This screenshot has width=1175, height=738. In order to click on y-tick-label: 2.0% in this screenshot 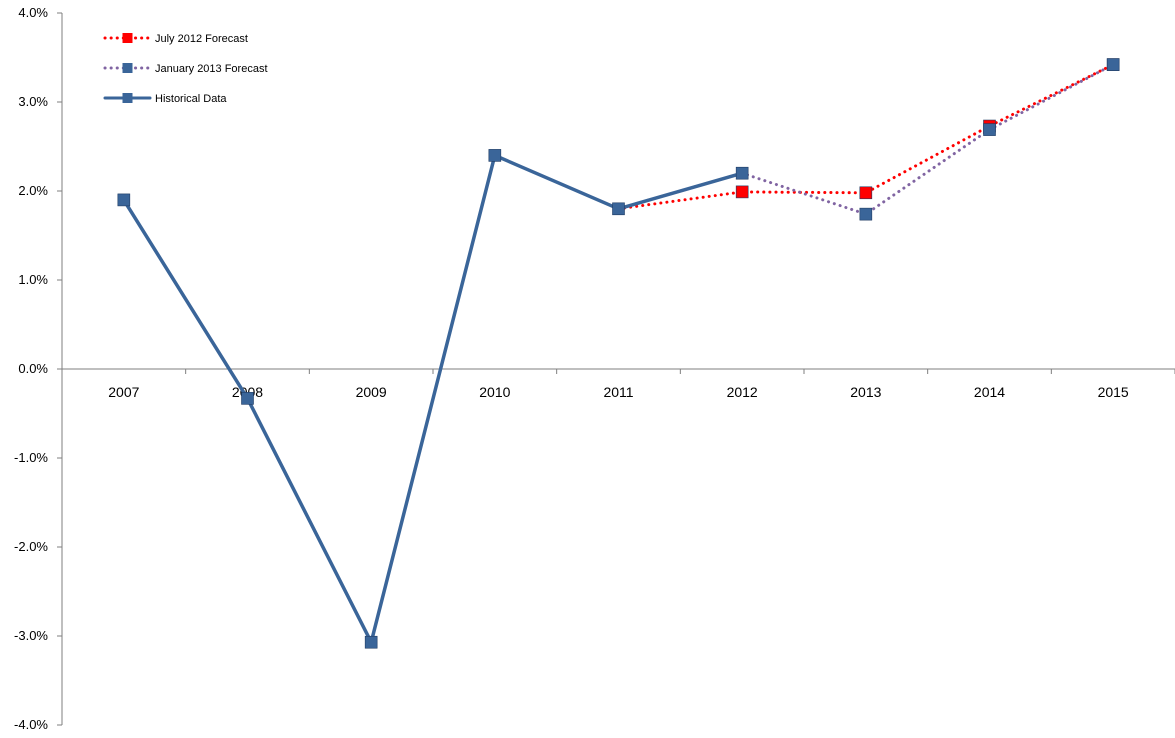, I will do `click(33, 190)`.